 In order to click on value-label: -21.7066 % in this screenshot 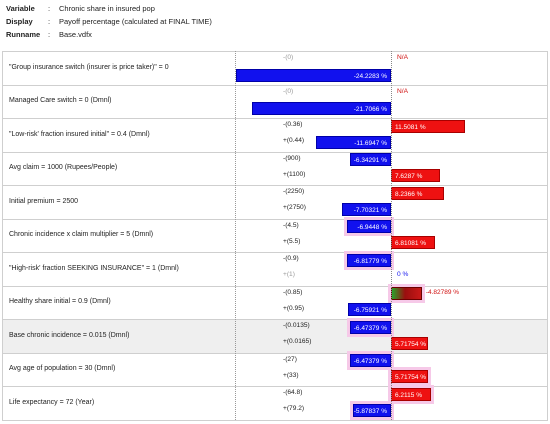, I will do `click(370, 109)`.